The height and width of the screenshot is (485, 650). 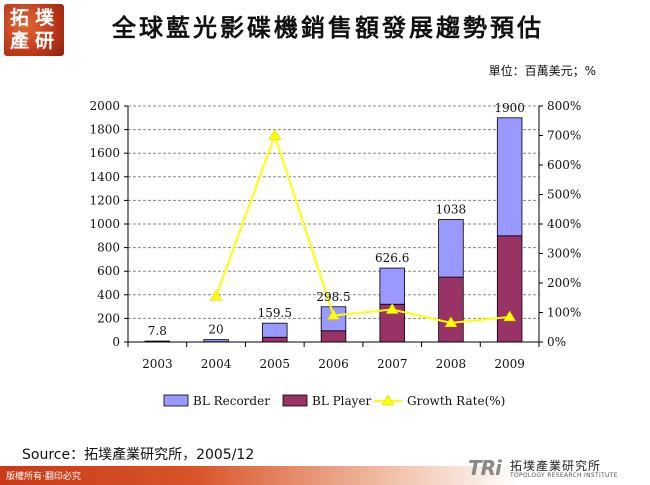 I want to click on y-left-tick-label: 1400, so click(x=104, y=177).